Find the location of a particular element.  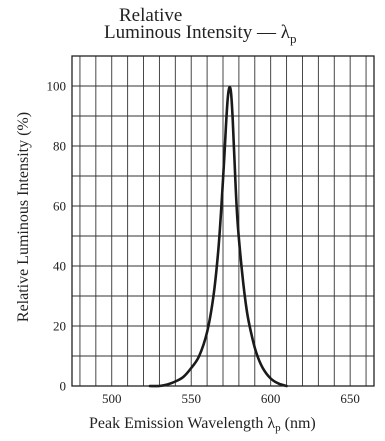

chart-title-line-2: Luminous Intensity — λp is located at coordinates (200, 34).